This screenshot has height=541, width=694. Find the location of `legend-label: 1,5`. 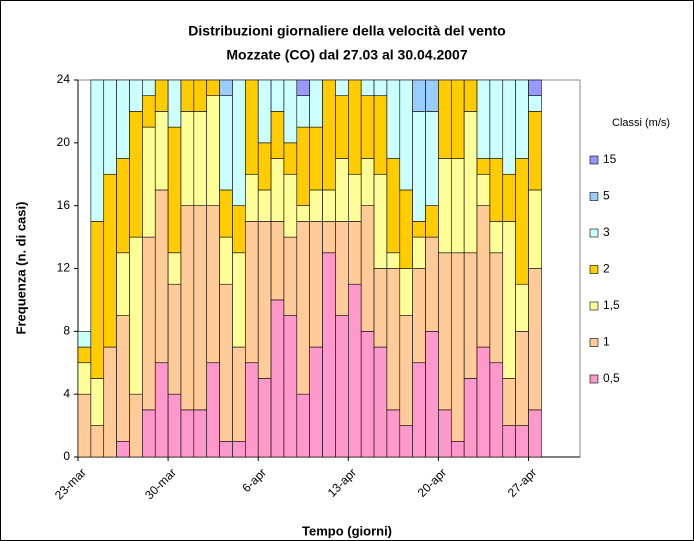

legend-label: 1,5 is located at coordinates (611, 305).